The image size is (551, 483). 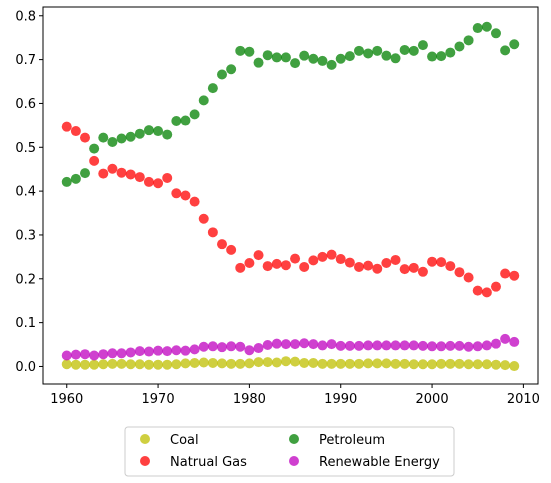 What do you see at coordinates (340, 399) in the screenshot?
I see `x-tick-label: 1990` at bounding box center [340, 399].